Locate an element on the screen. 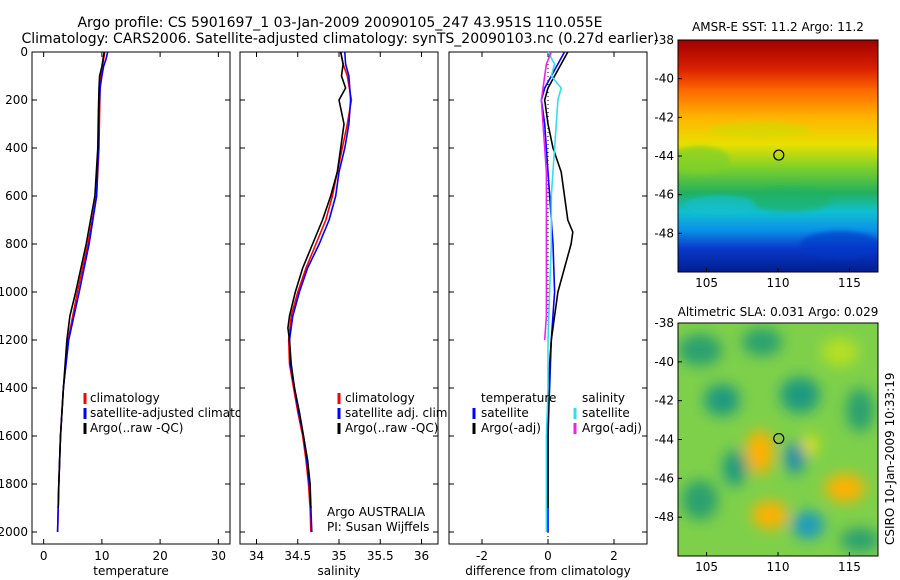 Image resolution: width=900 pixels, height=580 pixels. y-tick-label: 600 is located at coordinates (16, 196).